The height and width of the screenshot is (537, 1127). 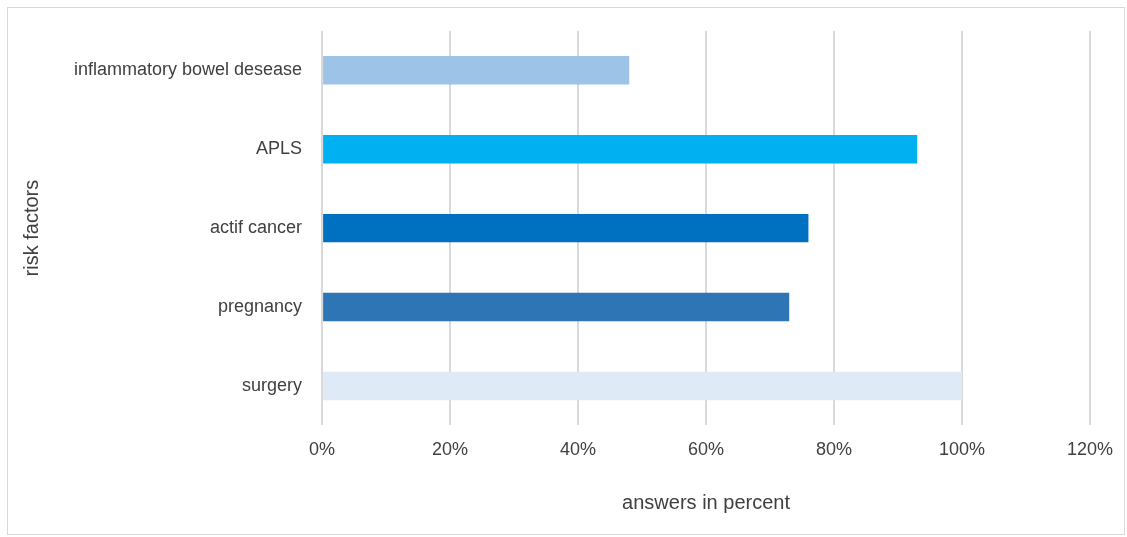 I want to click on x-tick-label: 0%, so click(x=322, y=449).